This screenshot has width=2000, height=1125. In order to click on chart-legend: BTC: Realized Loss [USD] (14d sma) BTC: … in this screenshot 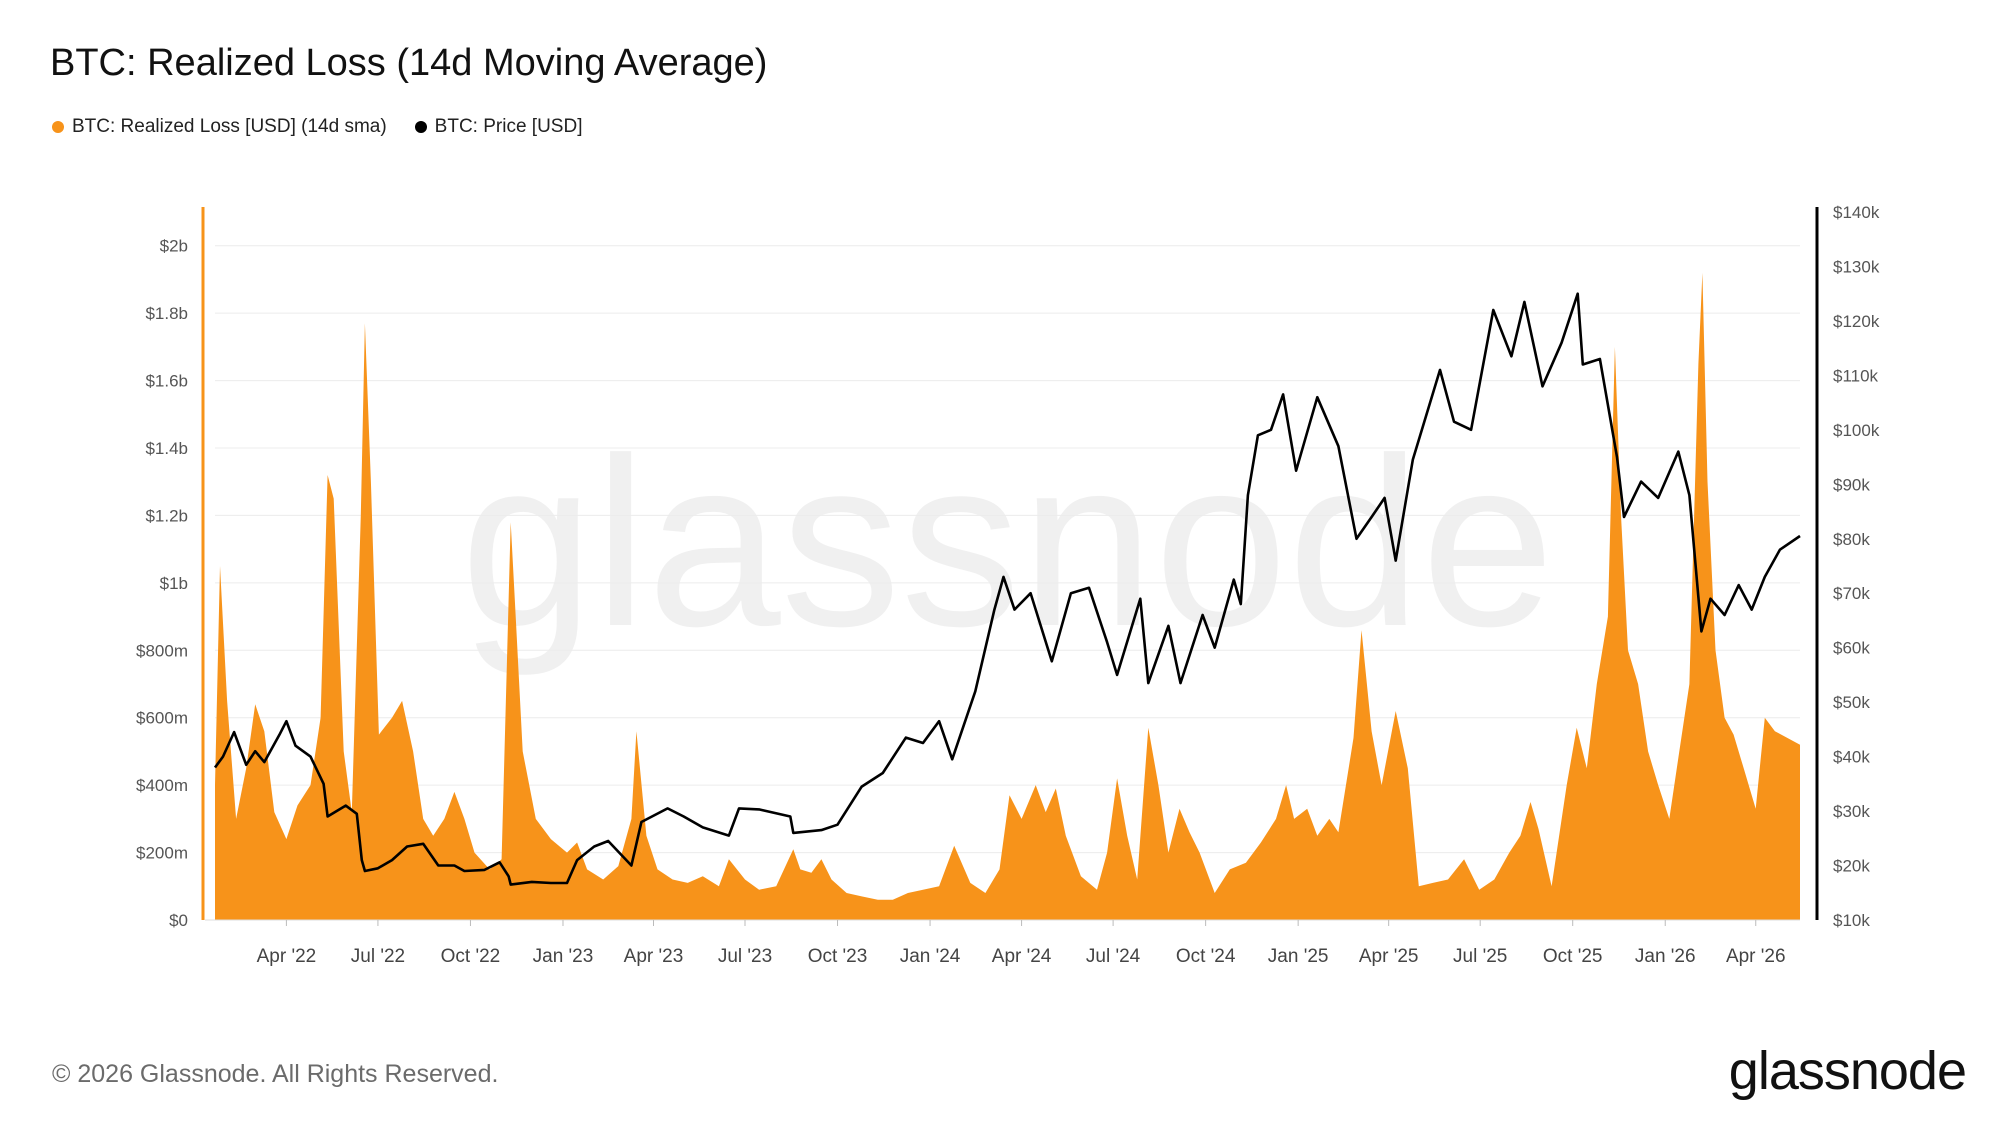, I will do `click(317, 127)`.